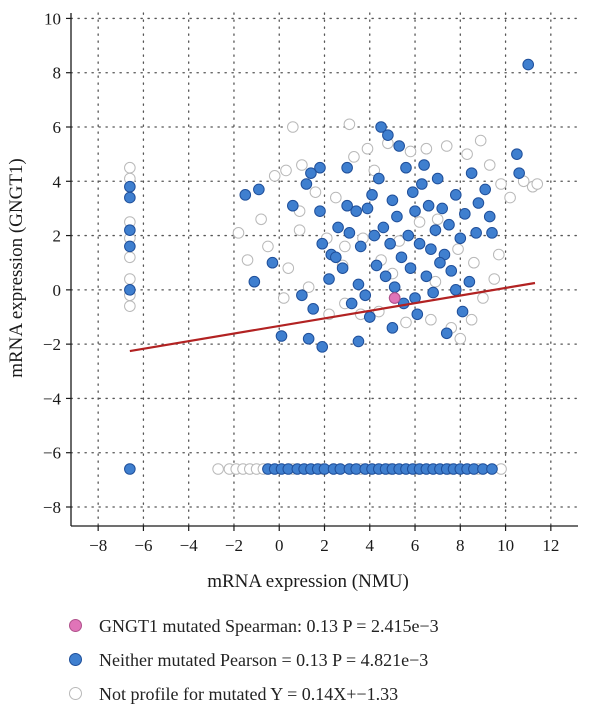 Image resolution: width=600 pixels, height=714 pixels. I want to click on y-tick-label: 8, so click(57, 73).